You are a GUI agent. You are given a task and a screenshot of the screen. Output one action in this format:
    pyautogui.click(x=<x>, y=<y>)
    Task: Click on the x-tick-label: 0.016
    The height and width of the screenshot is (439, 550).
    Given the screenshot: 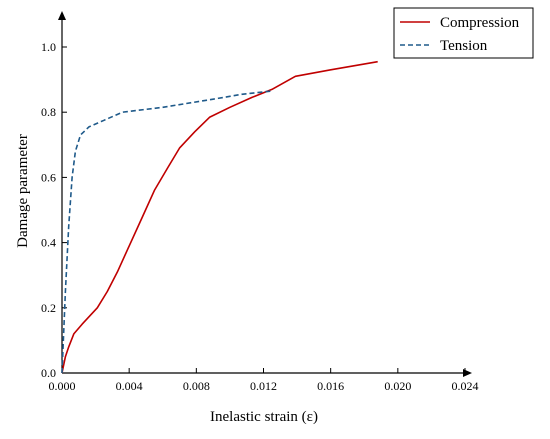 What is the action you would take?
    pyautogui.click(x=330, y=386)
    